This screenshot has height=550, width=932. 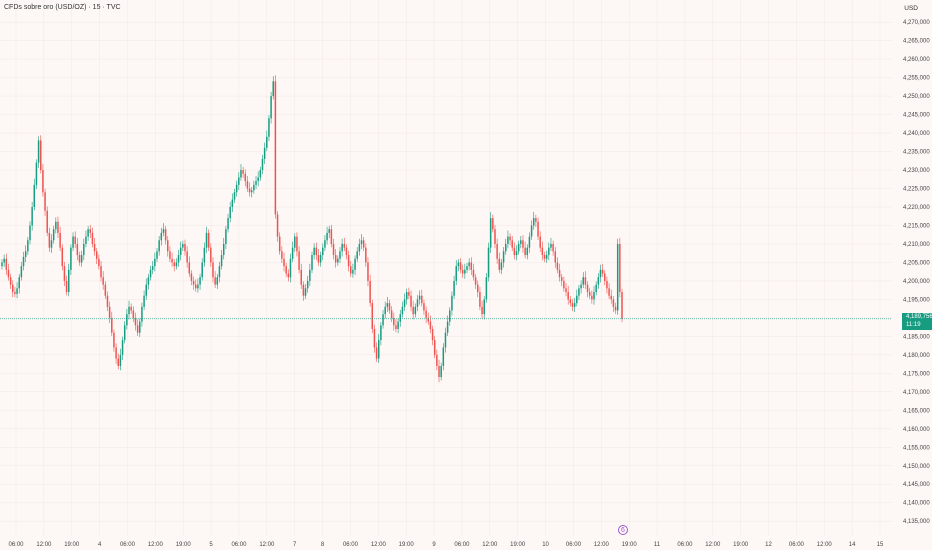 I want to click on x-tick-label: 15, so click(x=880, y=545).